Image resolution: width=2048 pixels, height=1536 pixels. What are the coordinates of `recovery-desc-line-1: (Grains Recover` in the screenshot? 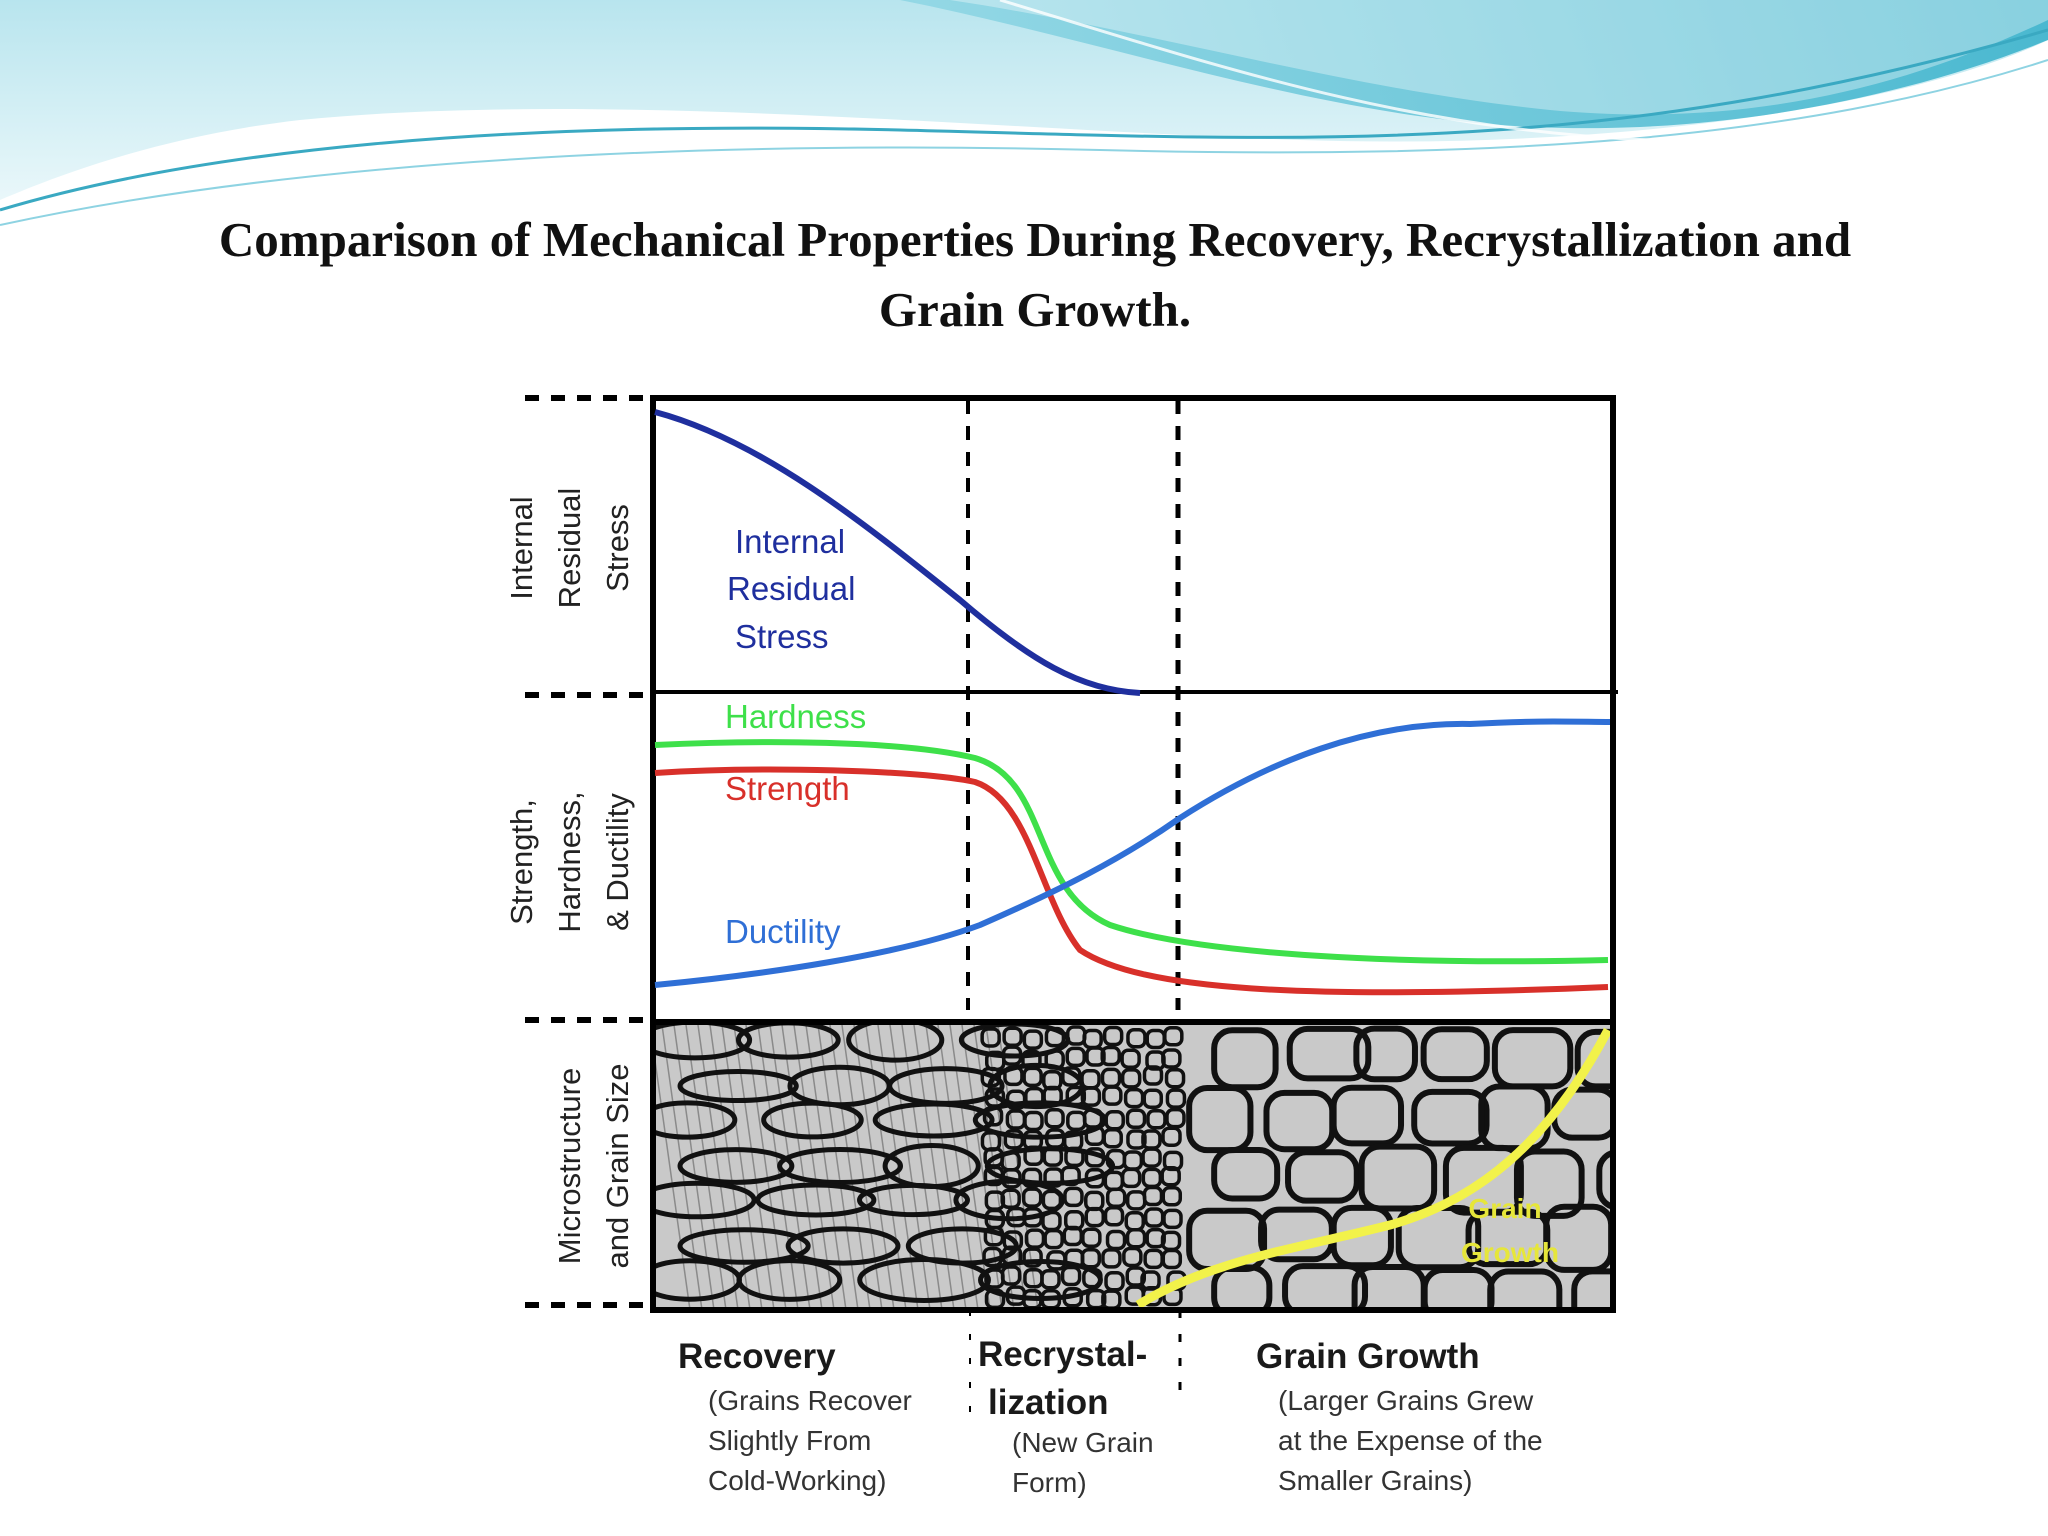 It's located at (810, 1400).